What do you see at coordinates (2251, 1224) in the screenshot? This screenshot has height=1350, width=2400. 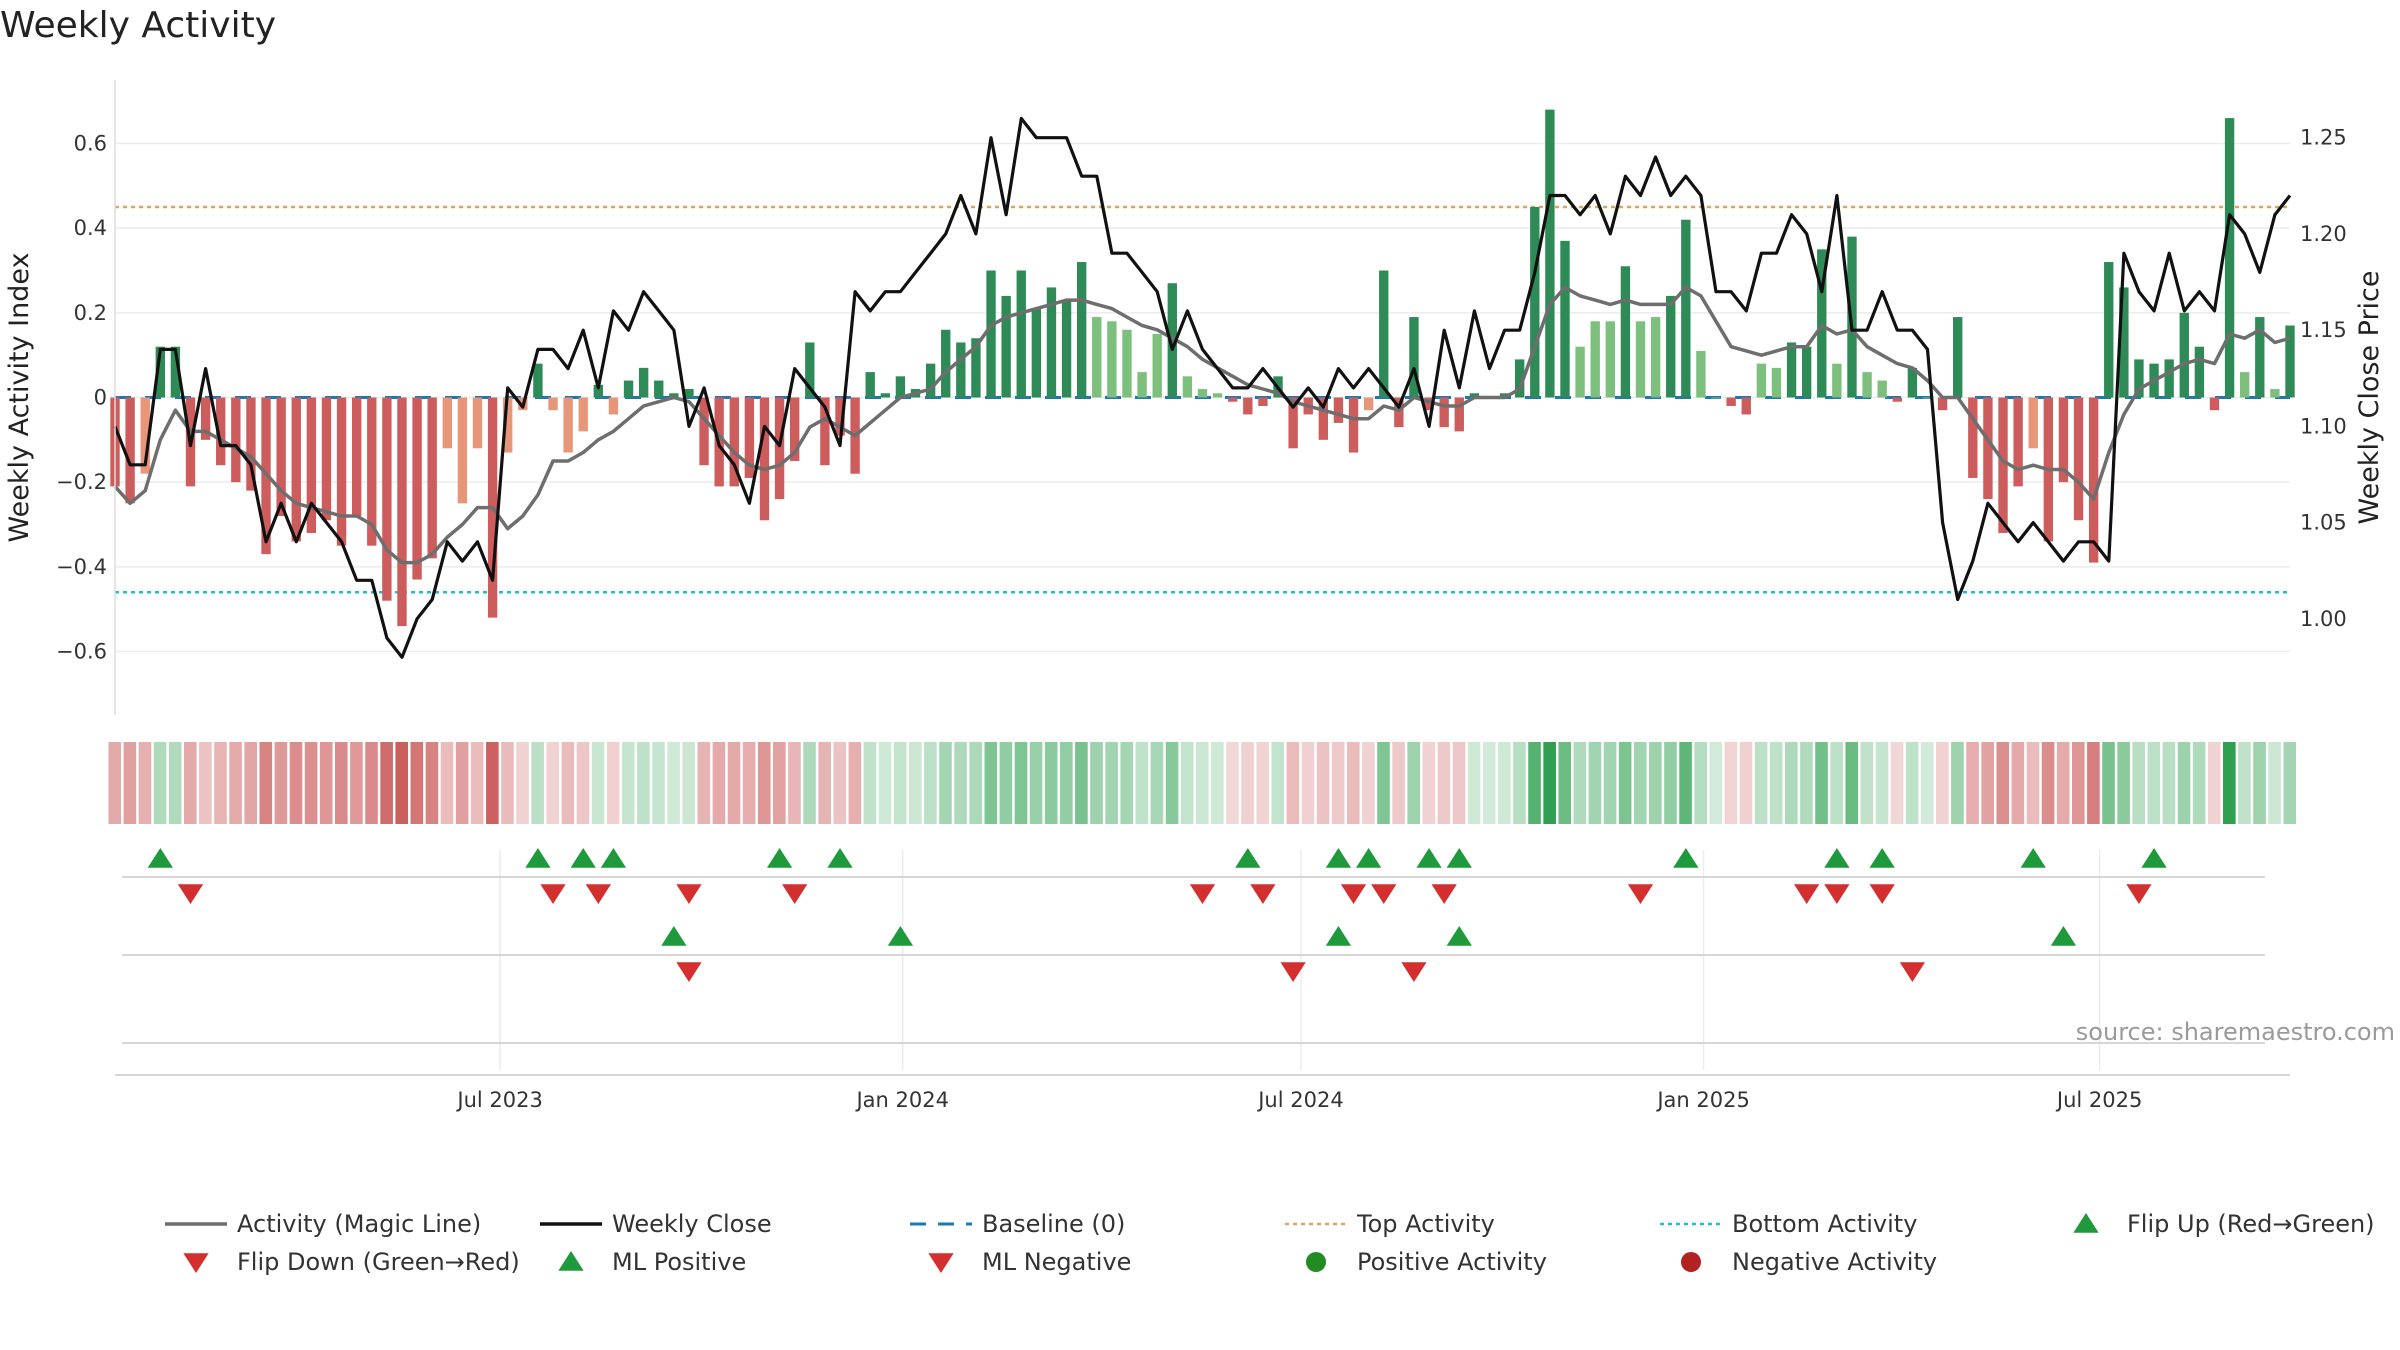 I see `legend-label: Flip Up (Red→Green)` at bounding box center [2251, 1224].